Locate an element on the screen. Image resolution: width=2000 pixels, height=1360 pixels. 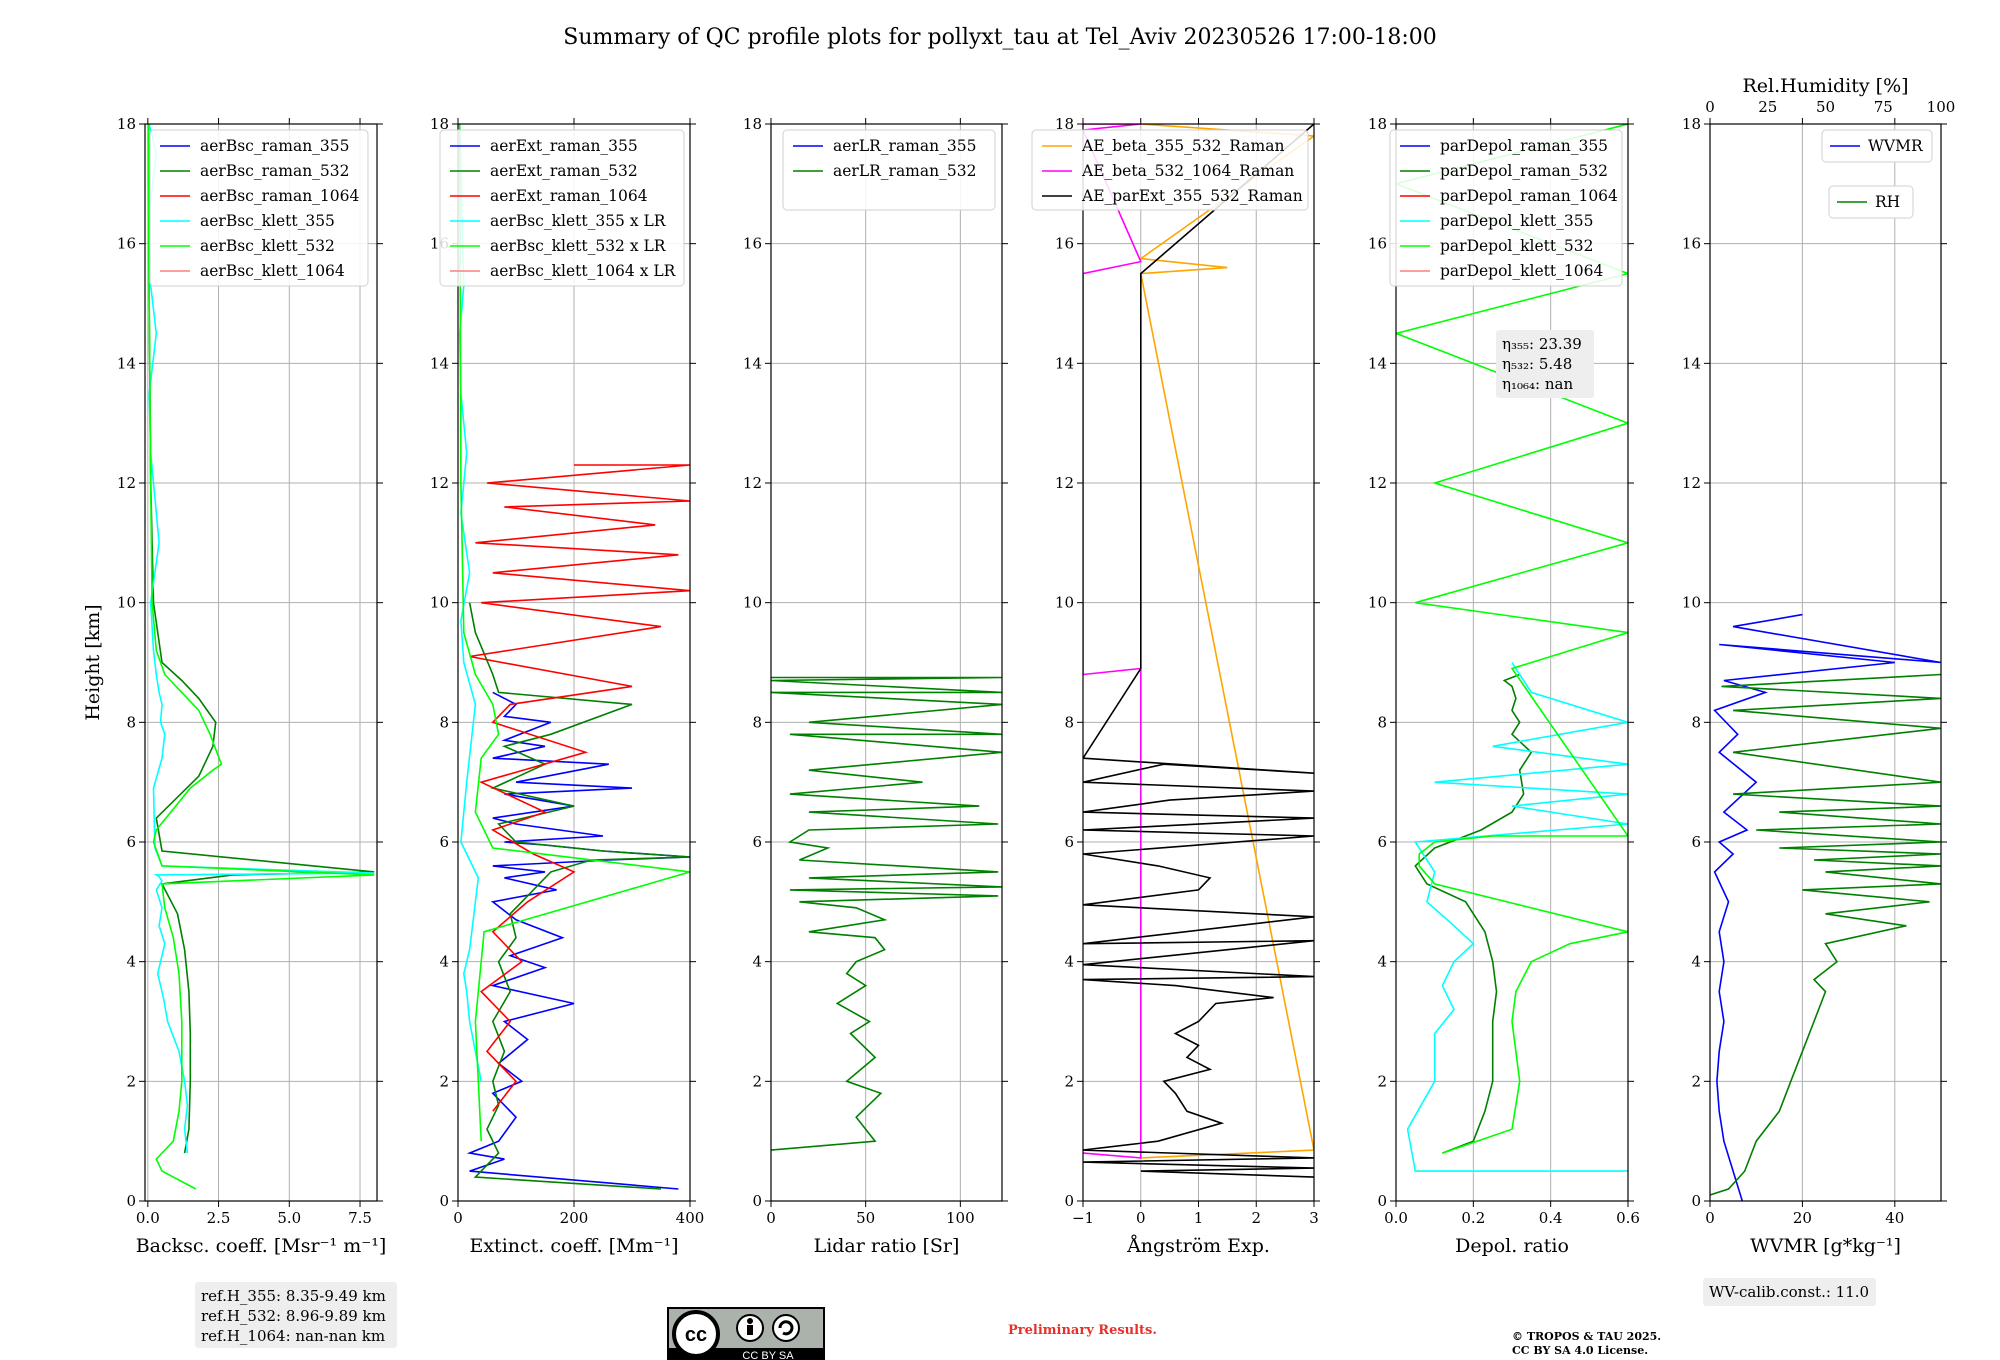
x2-tick-label: 0 is located at coordinates (1710, 107).